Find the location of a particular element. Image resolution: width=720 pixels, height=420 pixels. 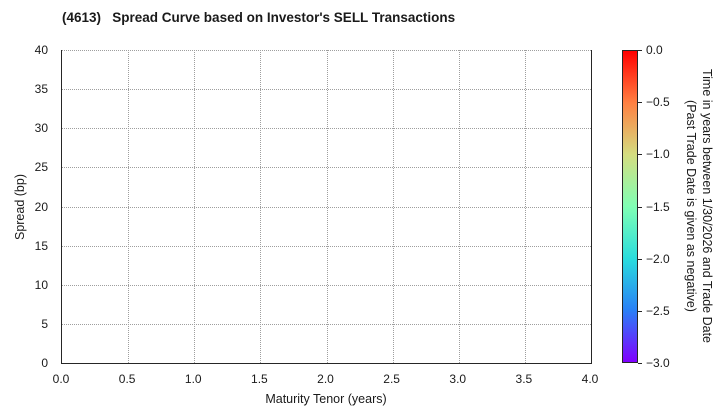

x-axis-label: Maturity Tenor (years) is located at coordinates (326, 399).